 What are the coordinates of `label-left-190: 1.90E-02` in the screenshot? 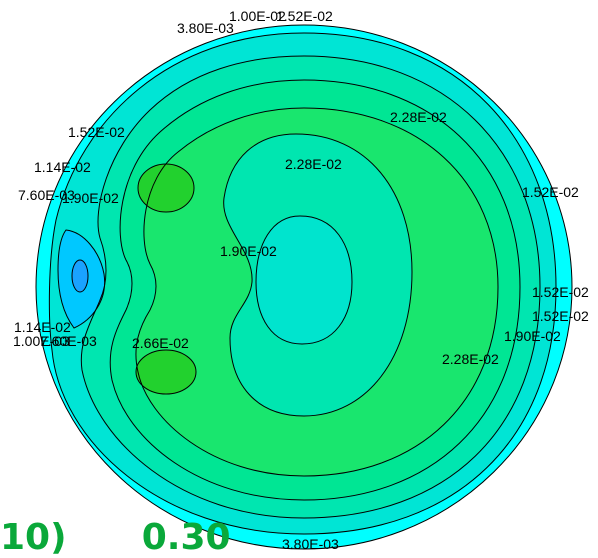 It's located at (90, 198).